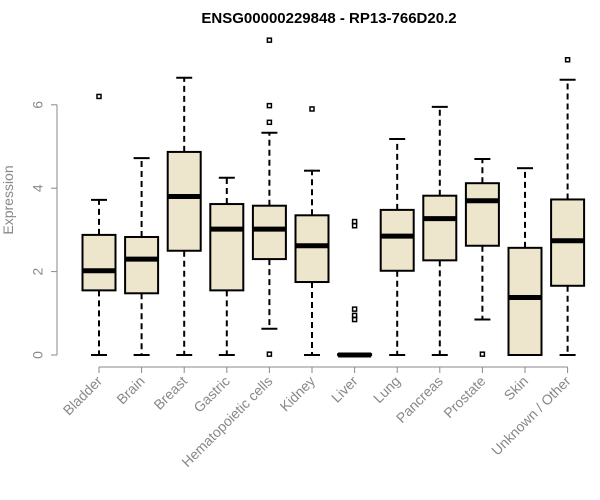 The height and width of the screenshot is (500, 600). What do you see at coordinates (298, 394) in the screenshot?
I see `x-tick-label: Kidney` at bounding box center [298, 394].